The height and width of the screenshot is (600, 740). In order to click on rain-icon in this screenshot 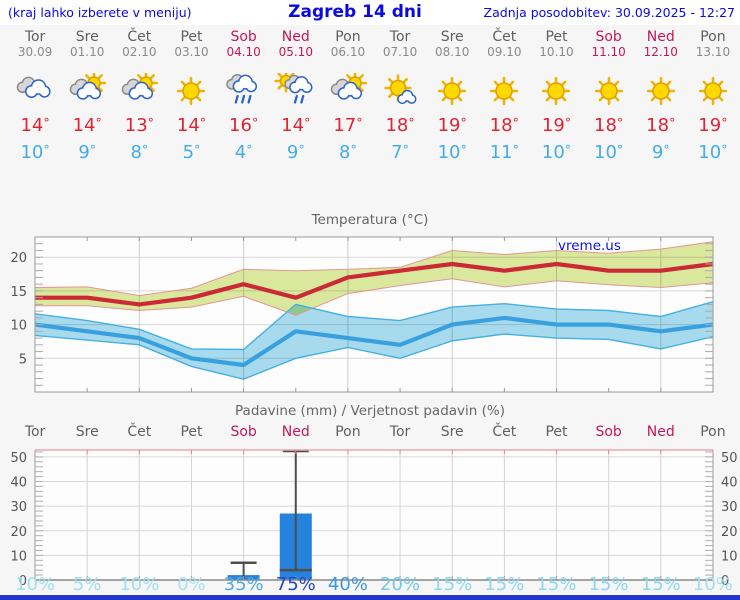, I will do `click(244, 85)`.